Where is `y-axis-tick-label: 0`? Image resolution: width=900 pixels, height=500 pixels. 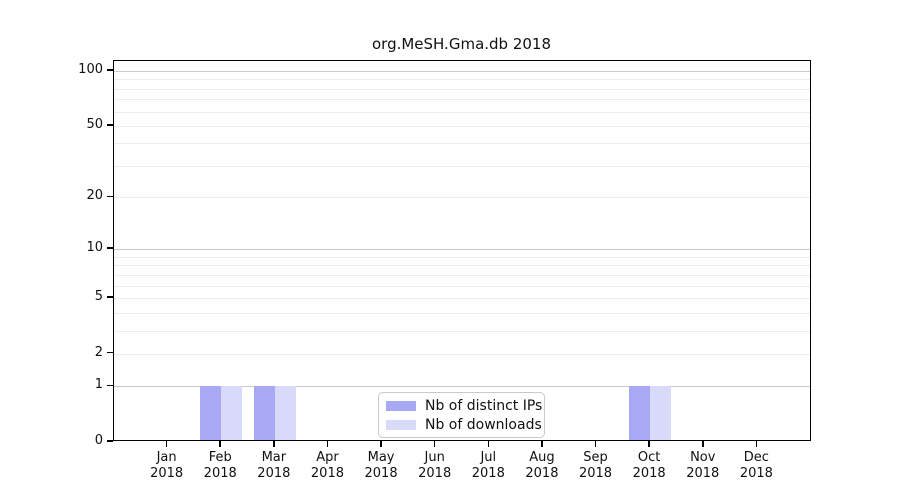 y-axis-tick-label: 0 is located at coordinates (98, 440).